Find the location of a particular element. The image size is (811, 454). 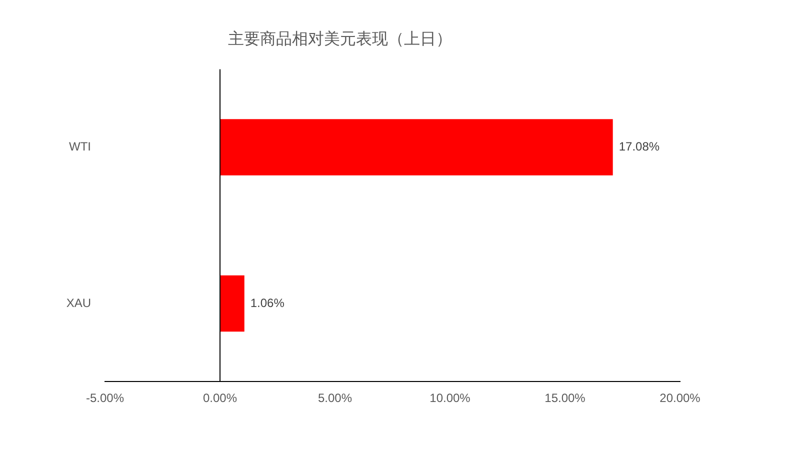

data-label: 17.08% is located at coordinates (639, 147).